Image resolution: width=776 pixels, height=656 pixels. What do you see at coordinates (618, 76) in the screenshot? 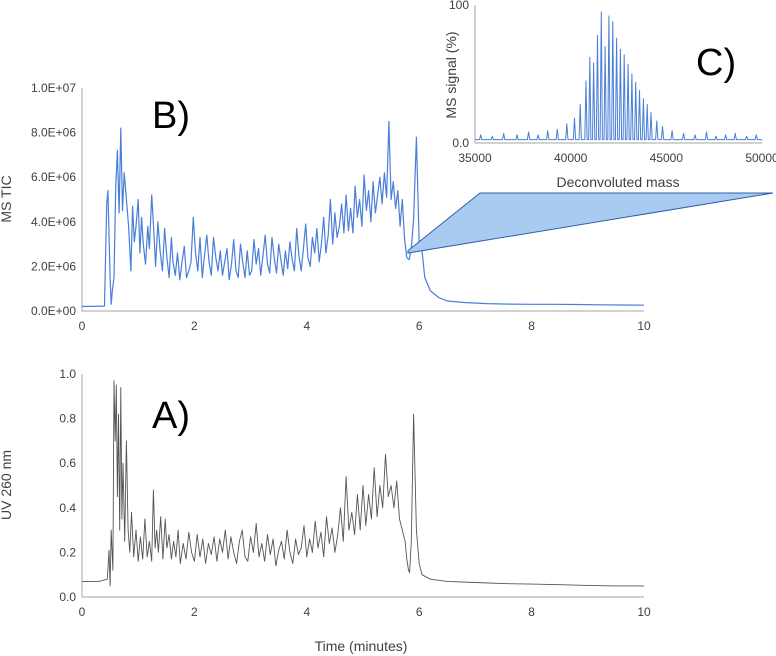
I see `panel-c-spectrum-trace` at bounding box center [618, 76].